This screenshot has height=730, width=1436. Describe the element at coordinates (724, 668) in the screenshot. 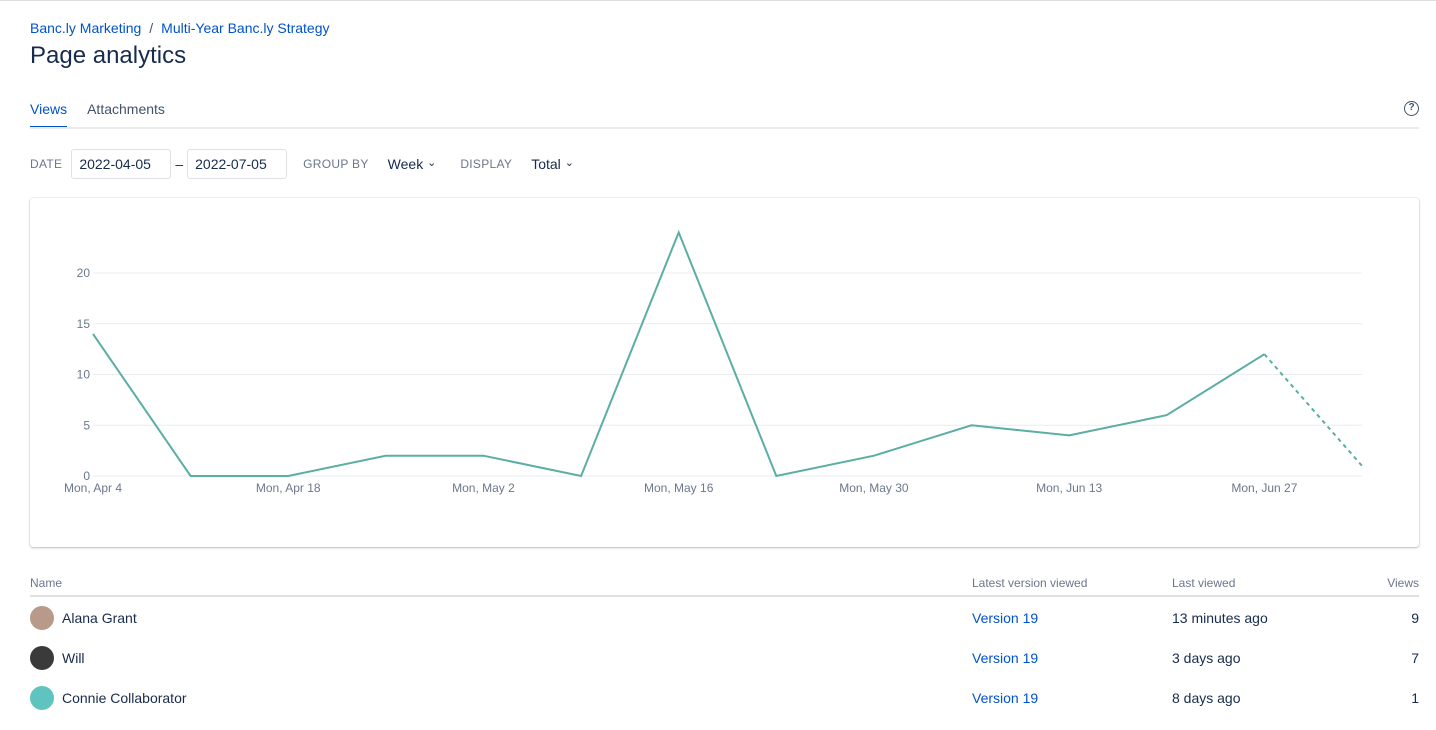

I see `table-row: Will Version 19 3 days ago 7` at that location.